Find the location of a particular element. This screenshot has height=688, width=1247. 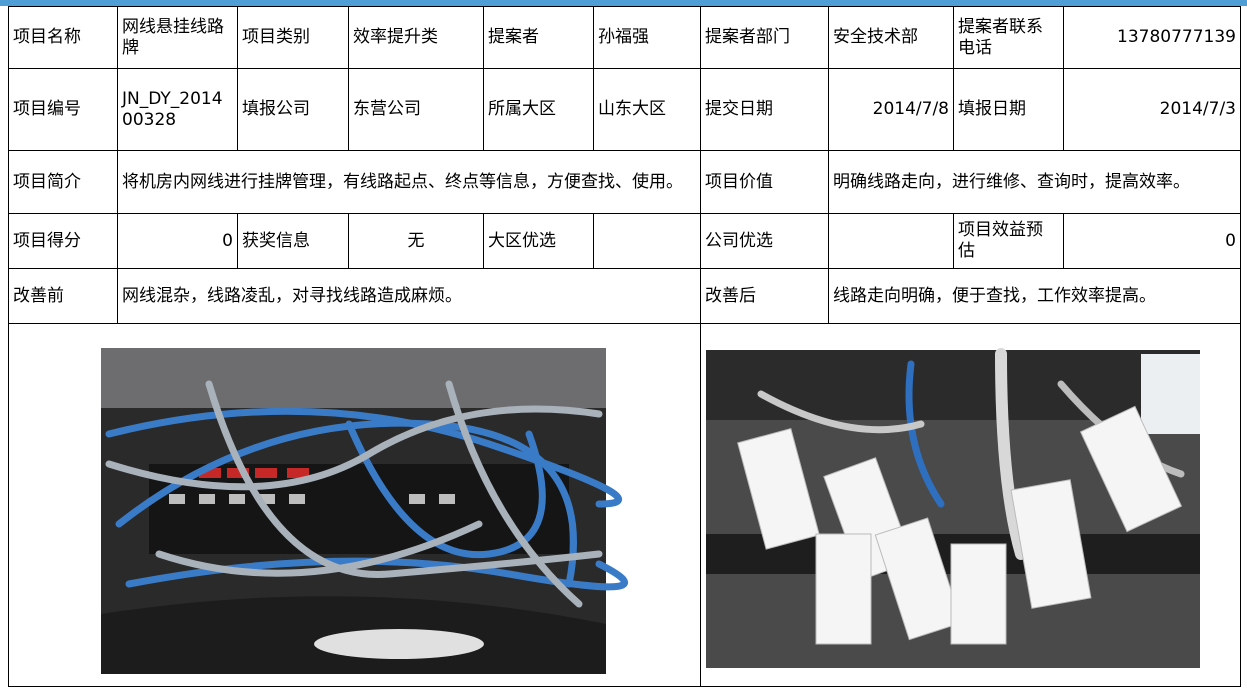

label-cell: 项目名称 is located at coordinates (63, 37).